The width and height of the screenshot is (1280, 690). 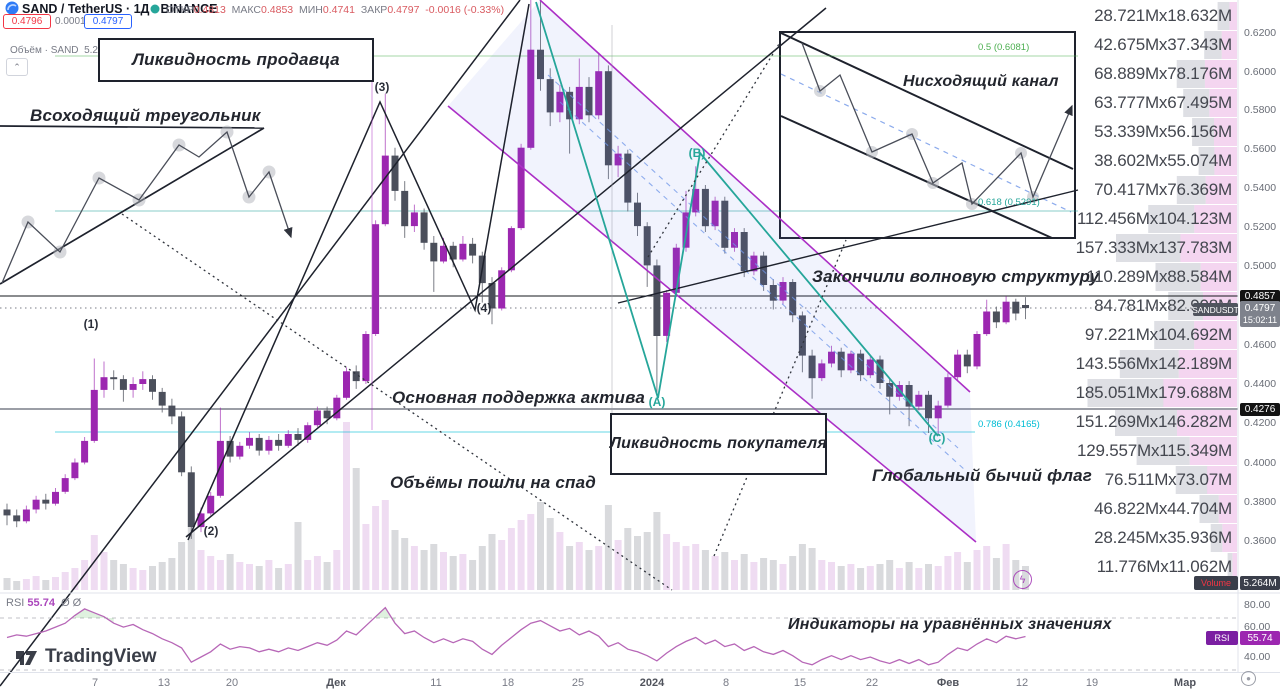 What do you see at coordinates (1260, 409) in the screenshot?
I see `price-badge-04276: 0.4276` at bounding box center [1260, 409].